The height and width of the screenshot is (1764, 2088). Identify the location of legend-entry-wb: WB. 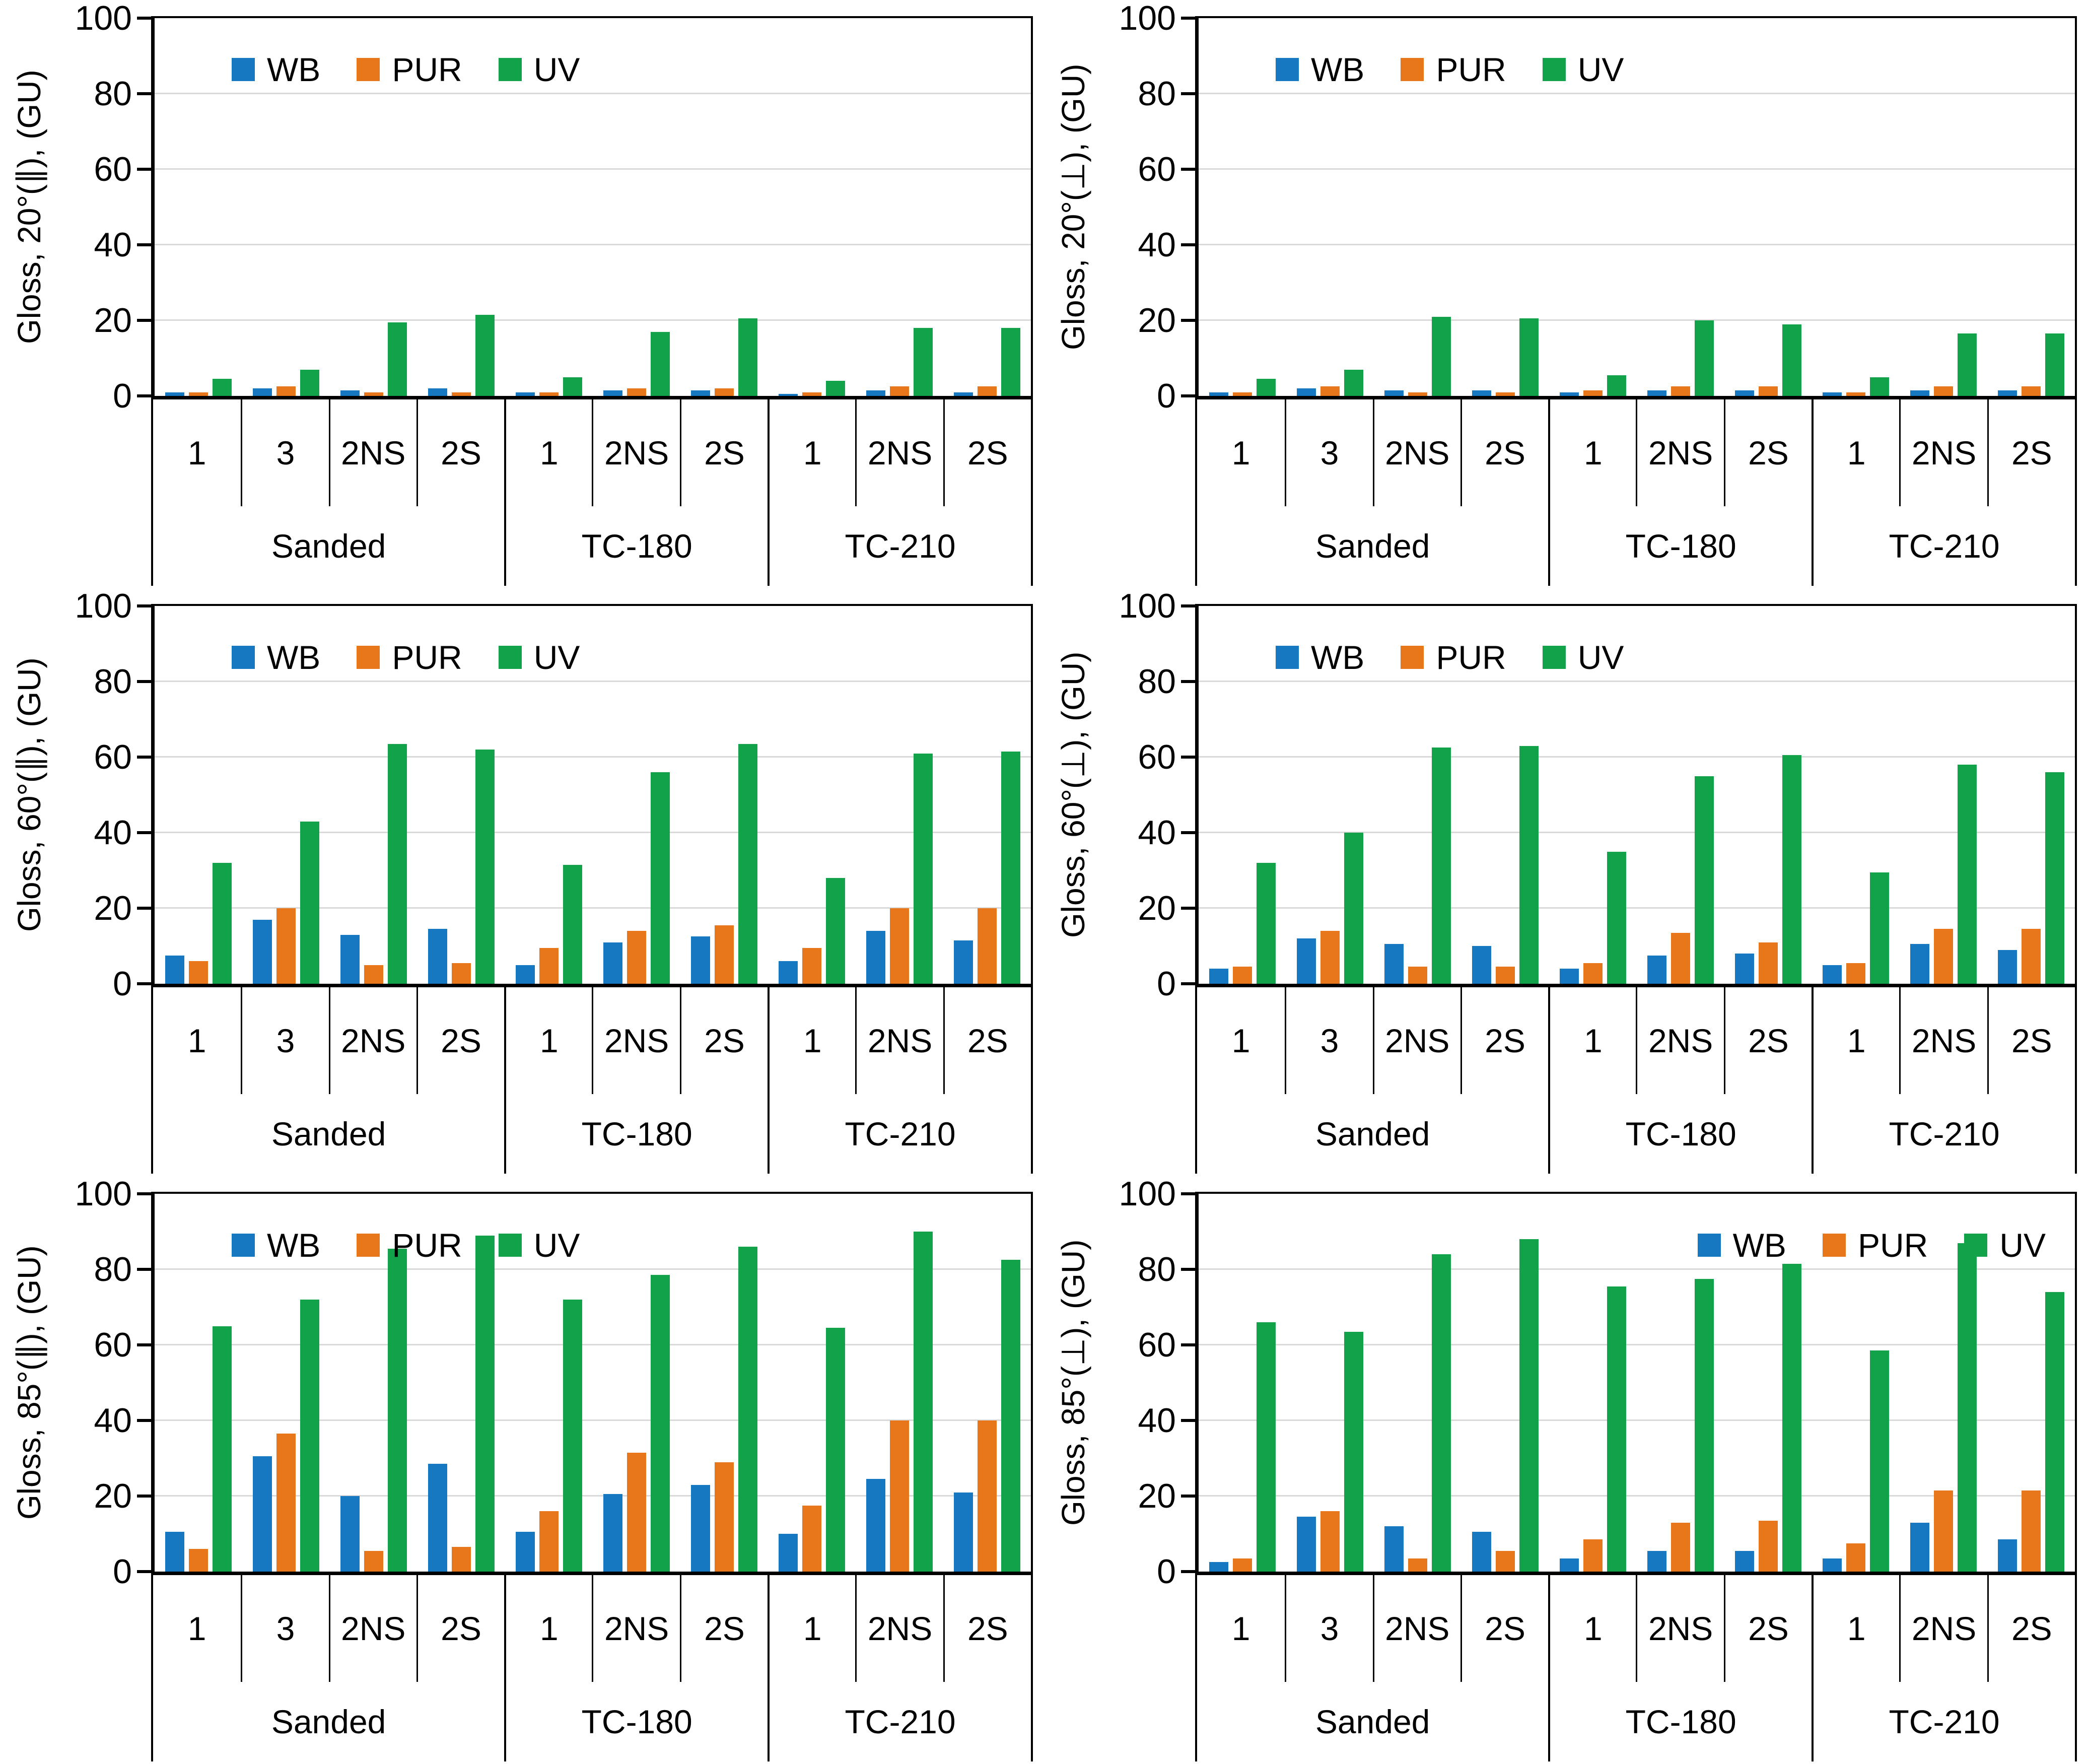
(276, 1245).